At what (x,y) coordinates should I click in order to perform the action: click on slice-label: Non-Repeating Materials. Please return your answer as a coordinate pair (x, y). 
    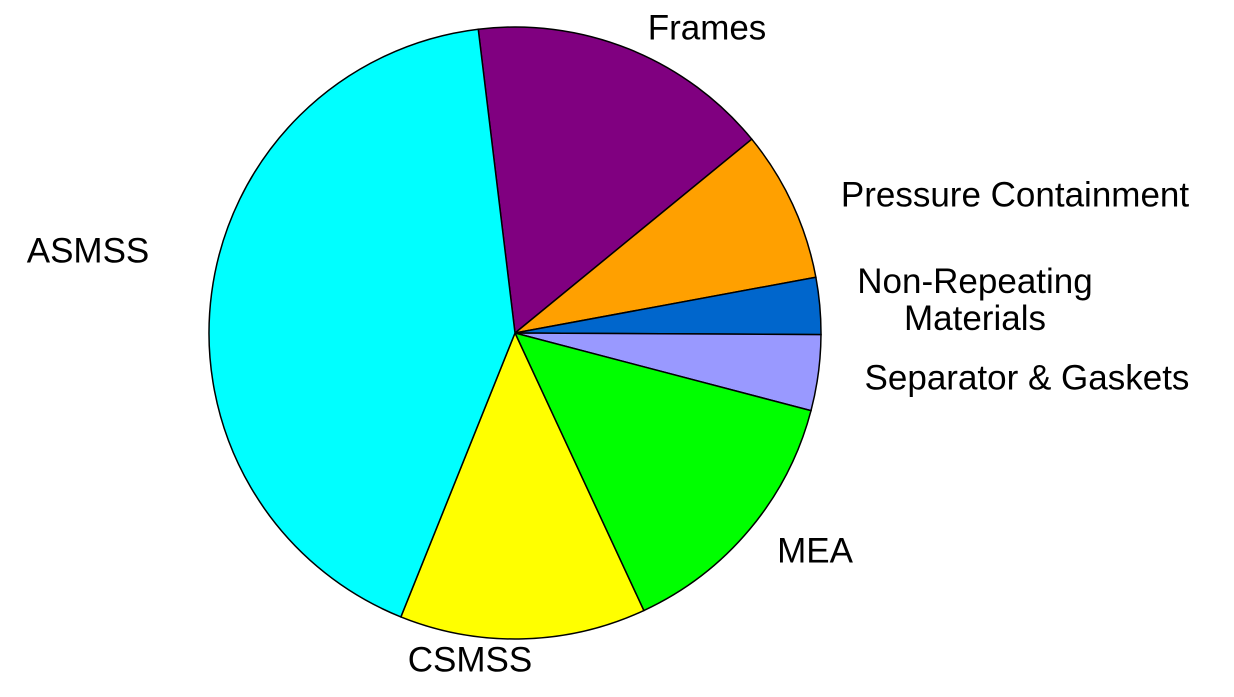
    Looking at the image, I should click on (974, 300).